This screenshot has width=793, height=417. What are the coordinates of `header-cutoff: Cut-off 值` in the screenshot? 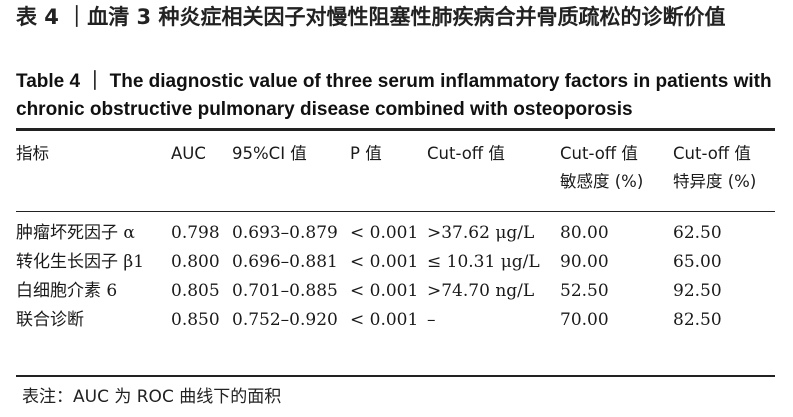 It's located at (466, 153).